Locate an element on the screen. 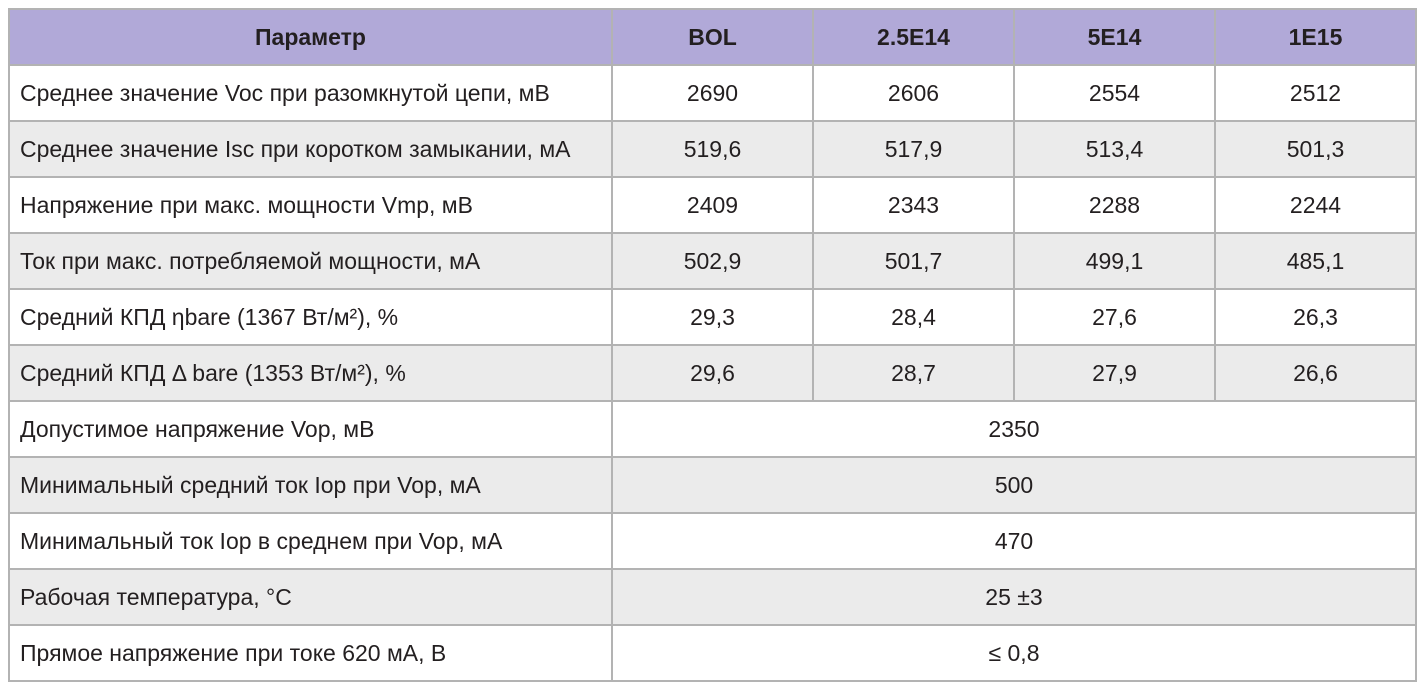 This screenshot has width=1423, height=685. header-2-5e14: 2.5E14 is located at coordinates (913, 37).